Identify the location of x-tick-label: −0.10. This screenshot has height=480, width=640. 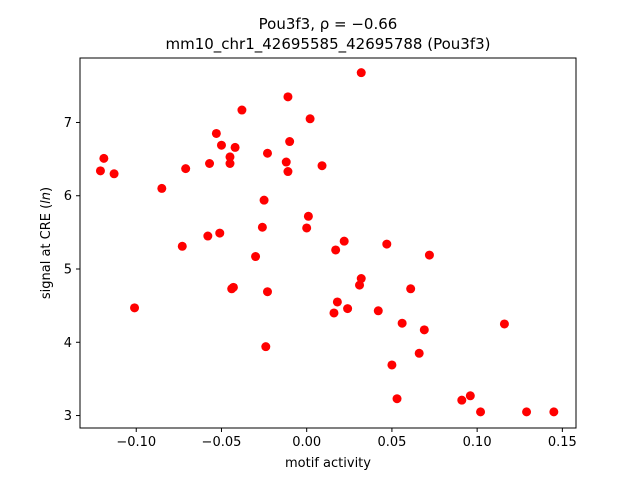
(136, 442).